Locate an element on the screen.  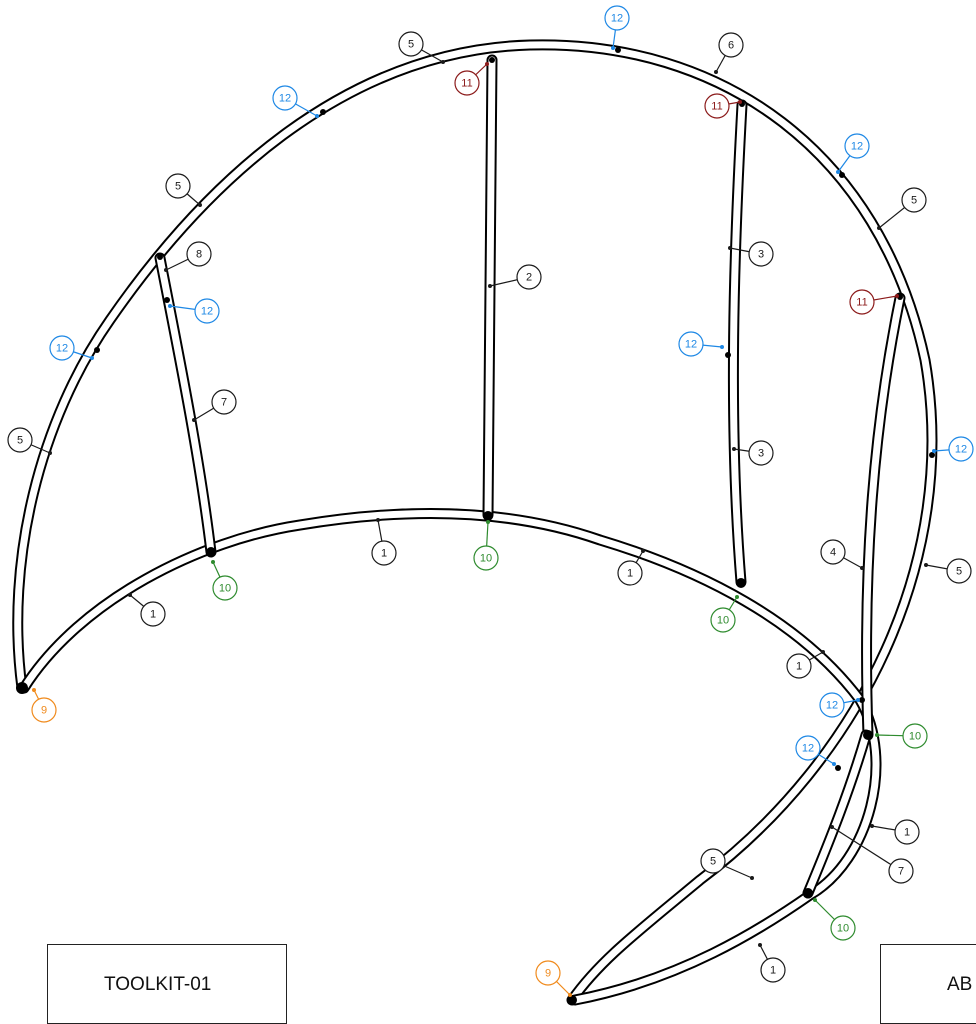
callout-balloon-8: 8 is located at coordinates (188, 256).